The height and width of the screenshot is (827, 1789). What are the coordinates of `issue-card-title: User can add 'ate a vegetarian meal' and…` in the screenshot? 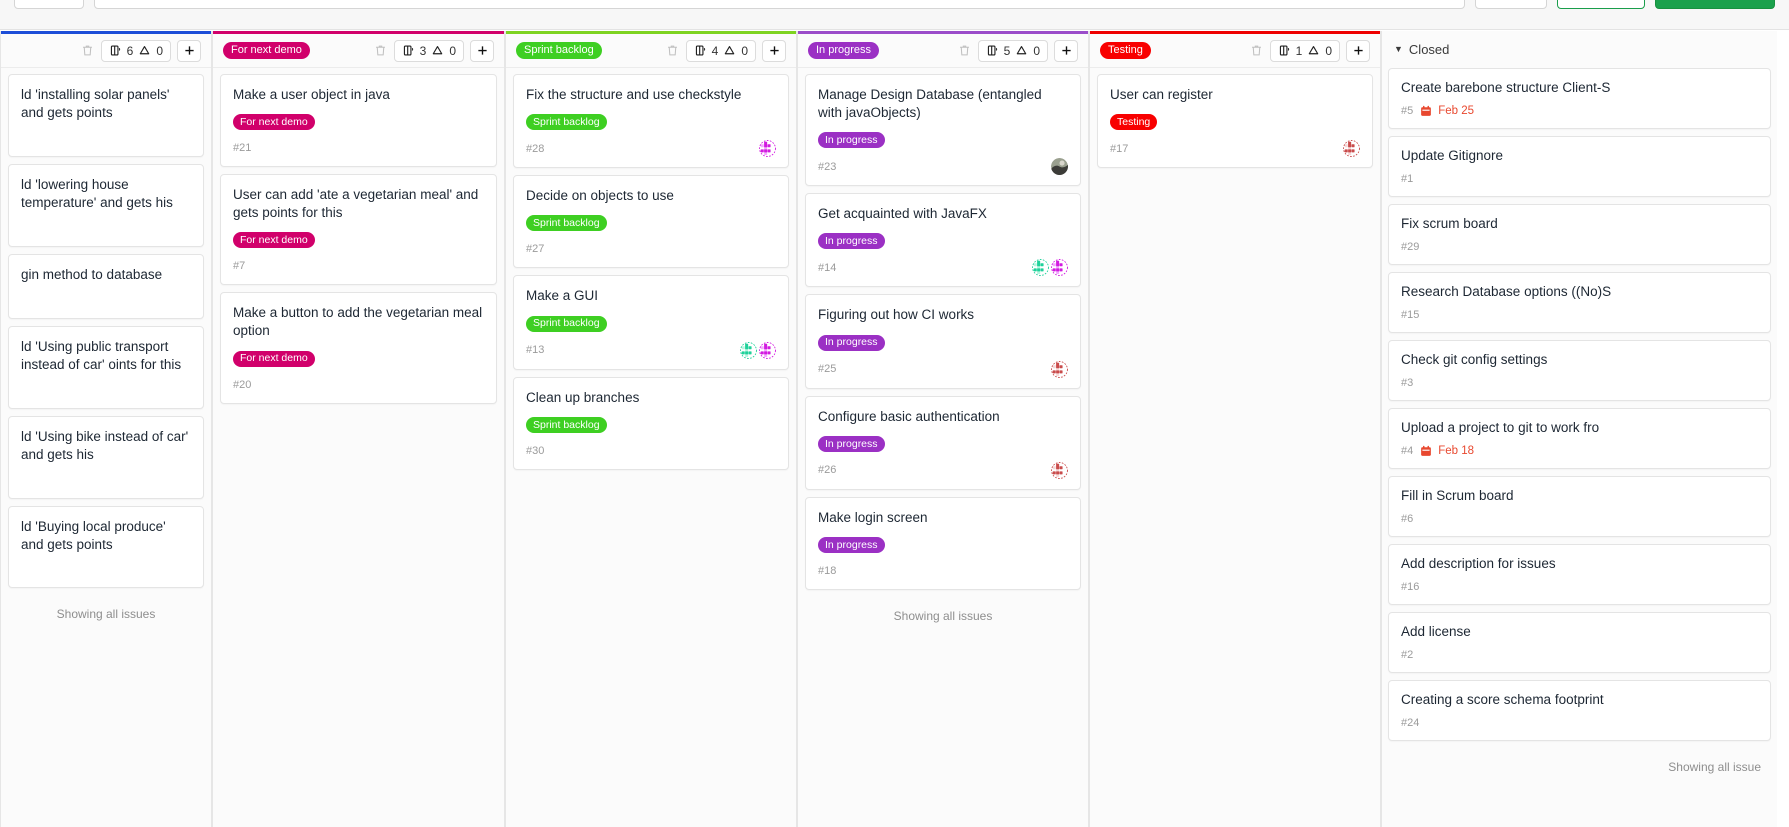 It's located at (356, 204).